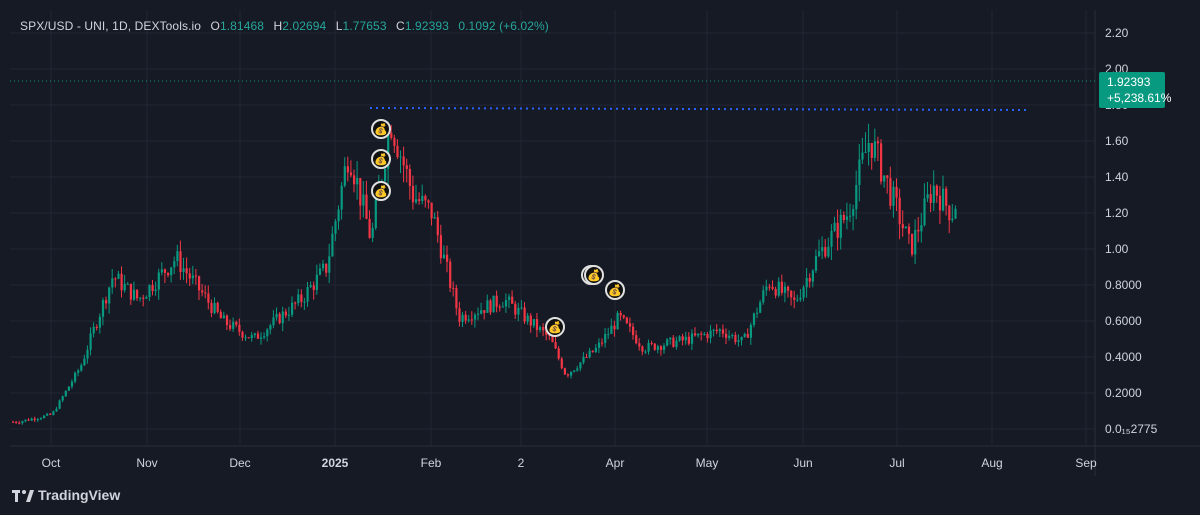 Image resolution: width=1200 pixels, height=515 pixels. I want to click on price-scale-label: 0.4000, so click(1123, 357).